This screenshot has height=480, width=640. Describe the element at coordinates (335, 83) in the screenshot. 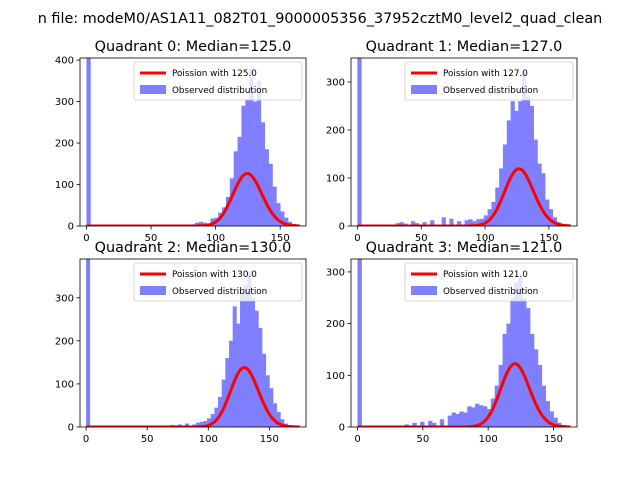

I see `y-tick-label: 300` at that location.